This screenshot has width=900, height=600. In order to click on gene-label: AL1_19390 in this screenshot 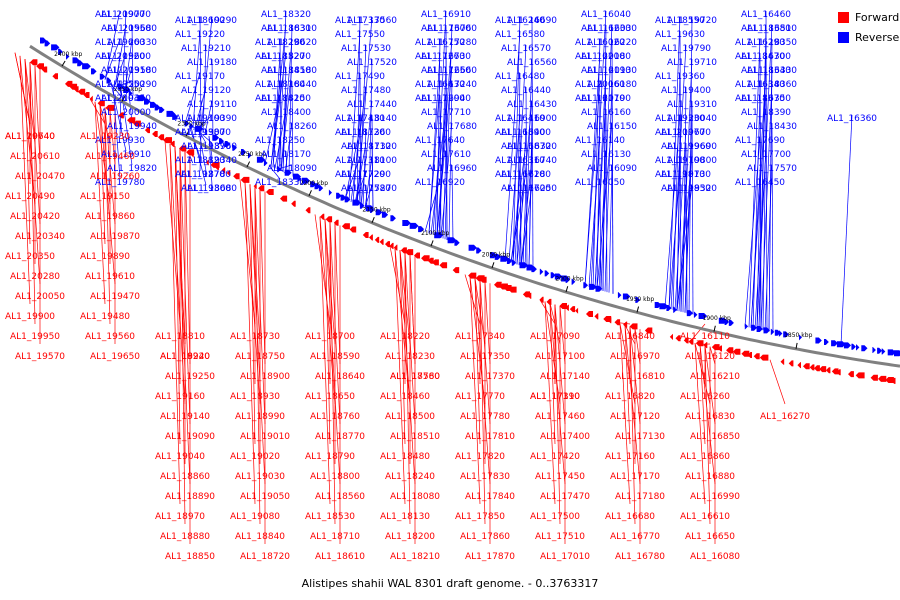, I will do `click(212, 119)`.